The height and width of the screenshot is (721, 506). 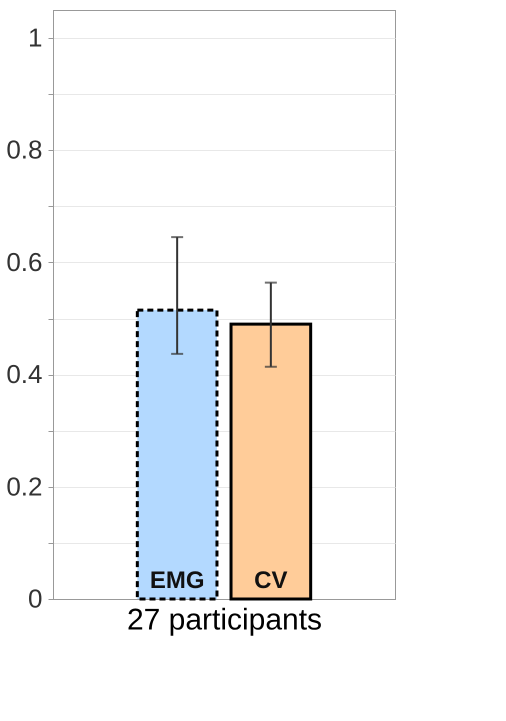 What do you see at coordinates (35, 599) in the screenshot?
I see `y-tick-label: 0` at bounding box center [35, 599].